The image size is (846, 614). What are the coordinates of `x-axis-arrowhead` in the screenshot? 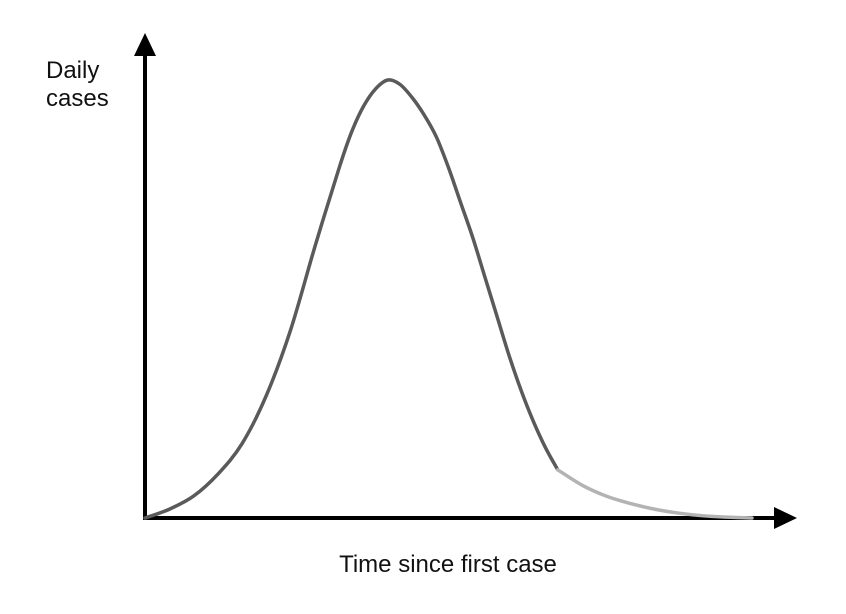 It's located at (785, 518).